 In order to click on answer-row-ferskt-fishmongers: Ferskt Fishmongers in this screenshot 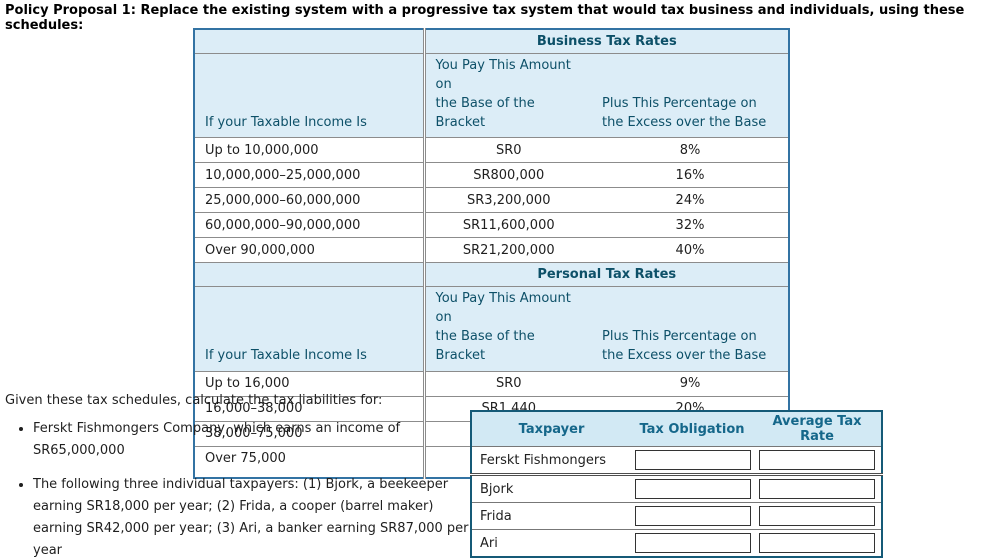, I will do `click(676, 460)`.